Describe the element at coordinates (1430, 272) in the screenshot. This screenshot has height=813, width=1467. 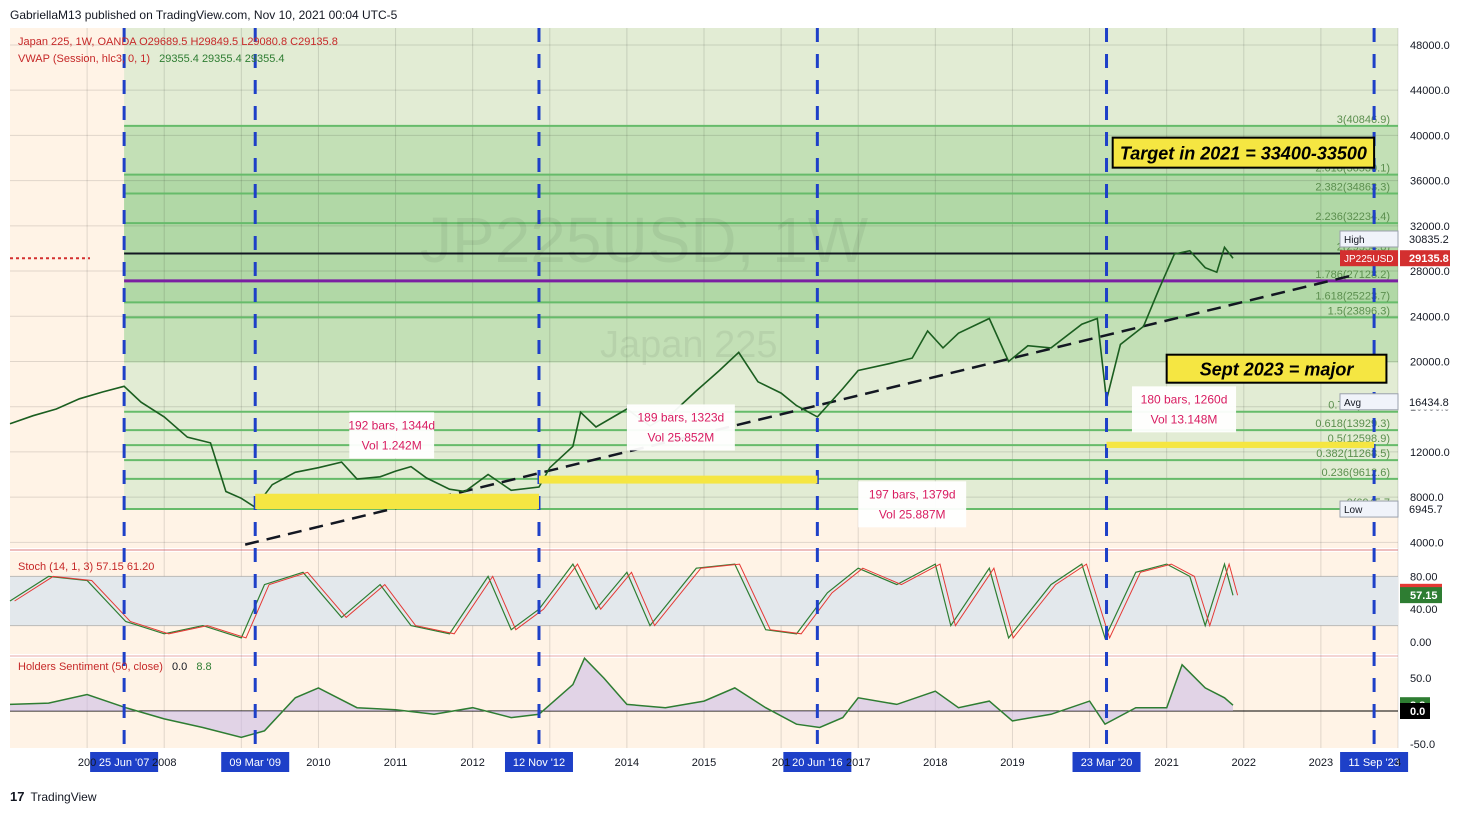
I see `y-tick-5: 28000.0` at that location.